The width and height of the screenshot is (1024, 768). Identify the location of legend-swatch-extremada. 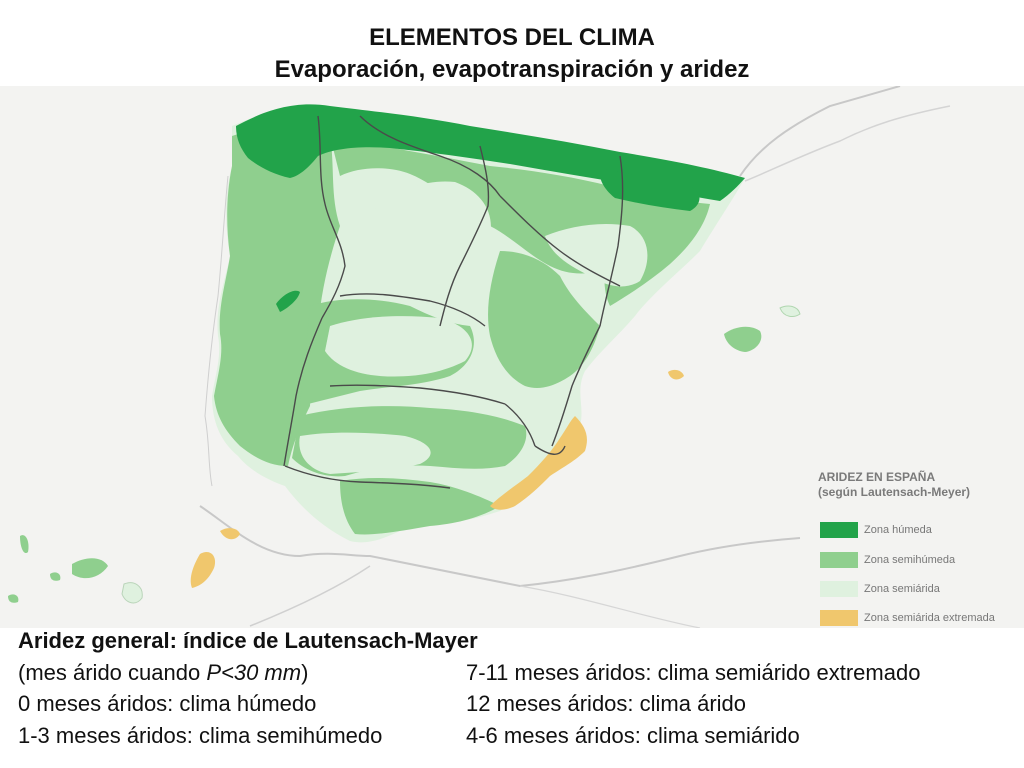
(839, 618).